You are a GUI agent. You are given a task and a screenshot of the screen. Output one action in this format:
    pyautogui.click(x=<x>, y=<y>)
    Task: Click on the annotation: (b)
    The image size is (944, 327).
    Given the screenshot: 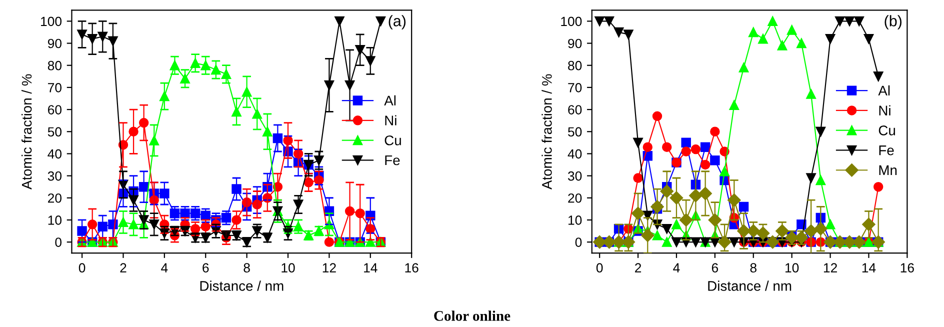 What is the action you would take?
    pyautogui.click(x=893, y=22)
    